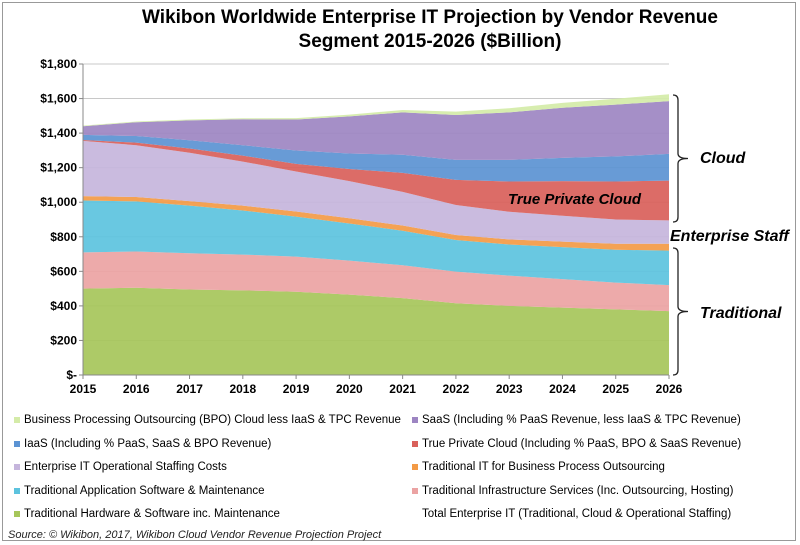  What do you see at coordinates (575, 199) in the screenshot?
I see `true-private-cloud-label: True Private Cloud` at bounding box center [575, 199].